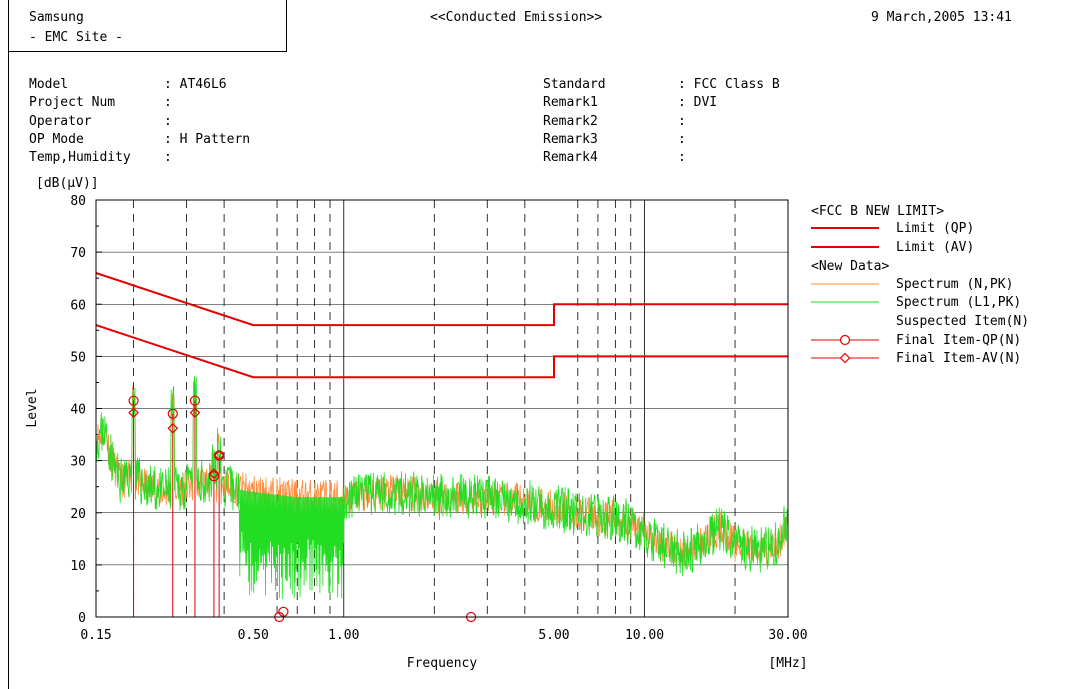 Image resolution: width=1074 pixels, height=689 pixels. What do you see at coordinates (845, 358) in the screenshot?
I see `legend-final-av-marker` at bounding box center [845, 358].